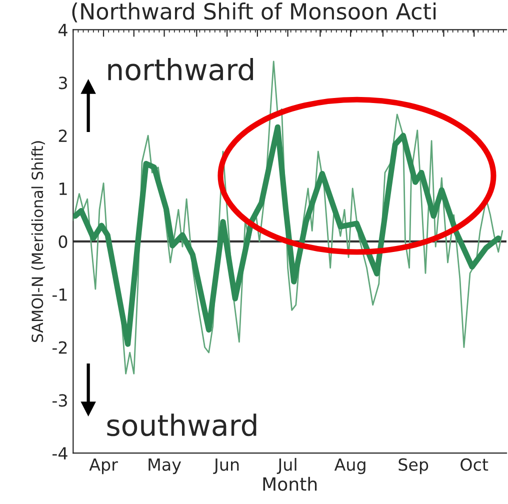 This screenshot has height=504, width=508. Describe the element at coordinates (350, 466) in the screenshot. I see `x-tick-label: Aug` at that location.